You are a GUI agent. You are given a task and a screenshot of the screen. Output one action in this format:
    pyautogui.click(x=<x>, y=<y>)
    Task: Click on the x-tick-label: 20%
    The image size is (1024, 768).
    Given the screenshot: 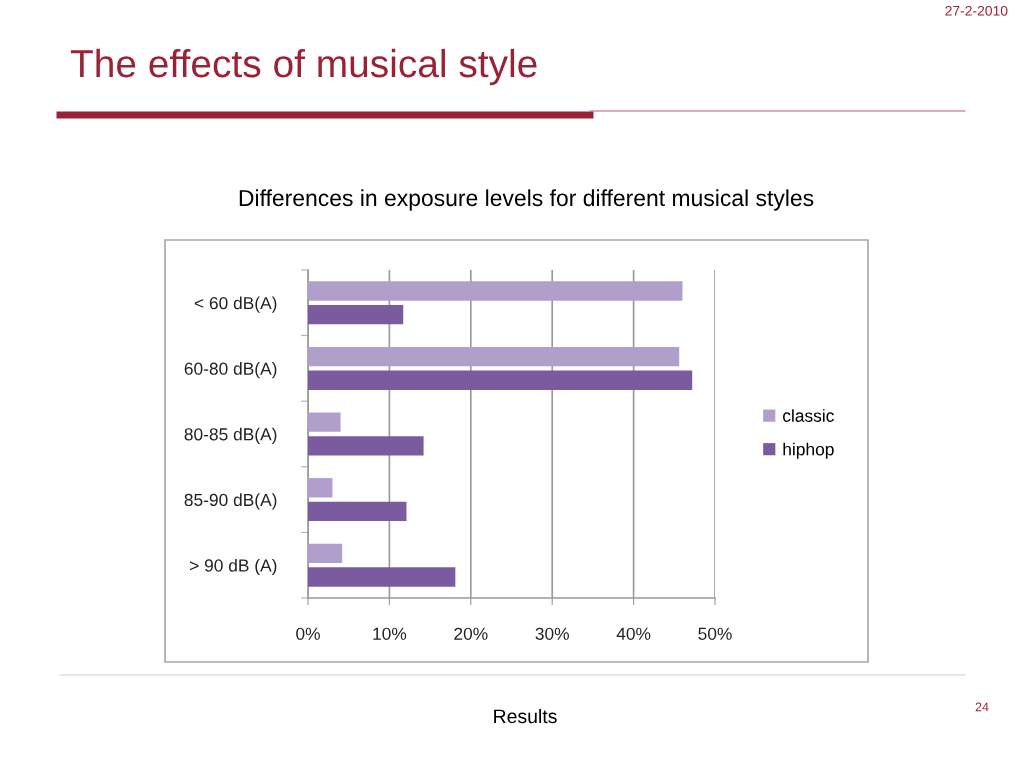 What is the action you would take?
    pyautogui.click(x=471, y=633)
    